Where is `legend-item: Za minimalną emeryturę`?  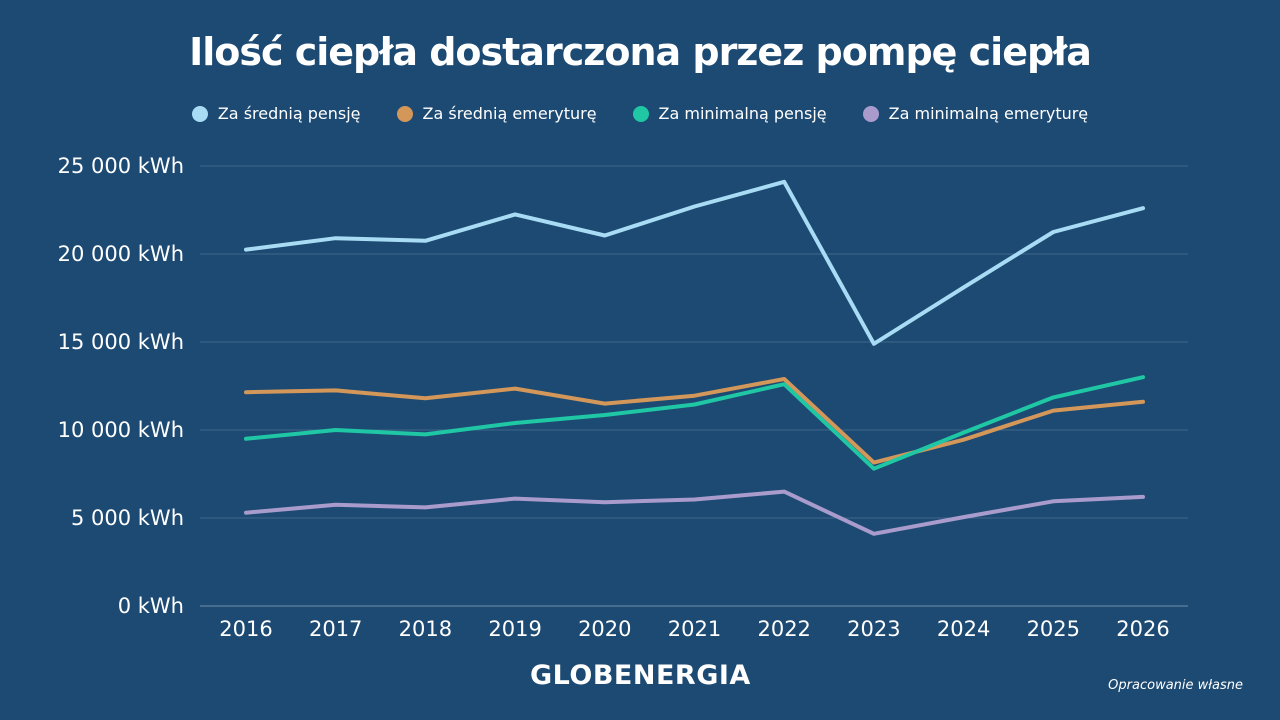
legend-item: Za minimalną emeryturę is located at coordinates (975, 113).